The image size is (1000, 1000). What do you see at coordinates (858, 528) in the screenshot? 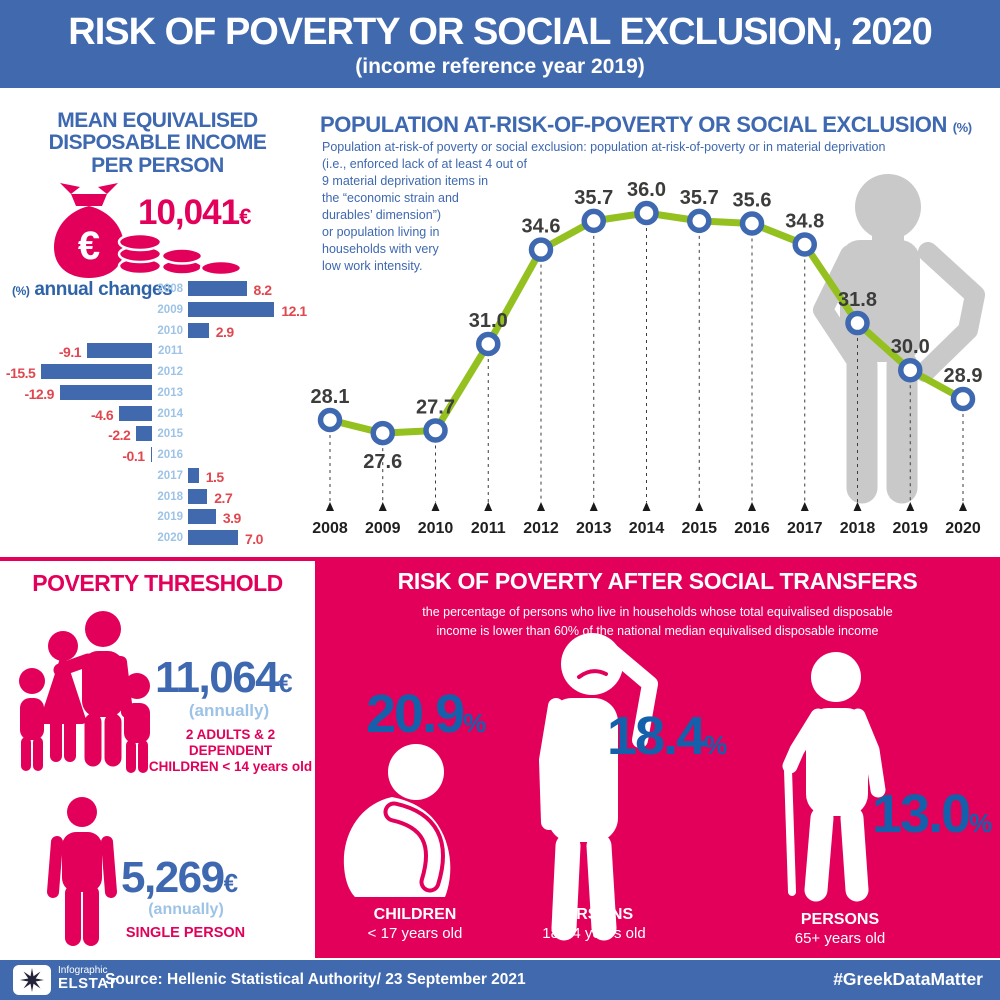
I see `x-axis-year-label: 2018` at bounding box center [858, 528].